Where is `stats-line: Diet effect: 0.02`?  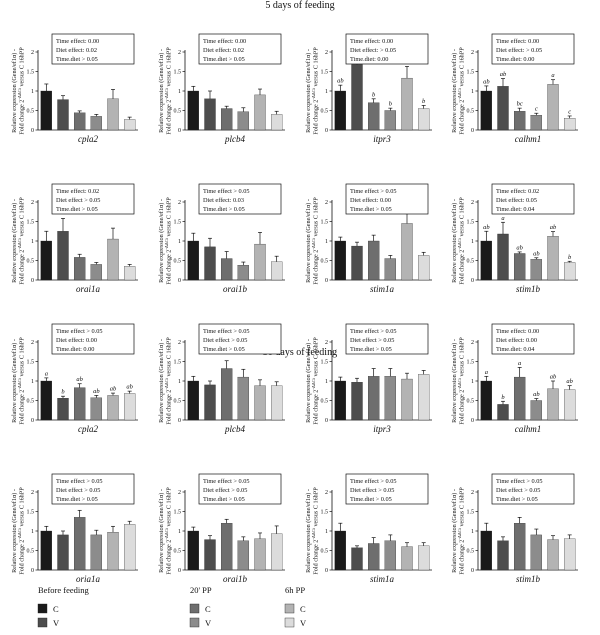
stats-line: Diet effect: 0.02 is located at coordinates (223, 50).